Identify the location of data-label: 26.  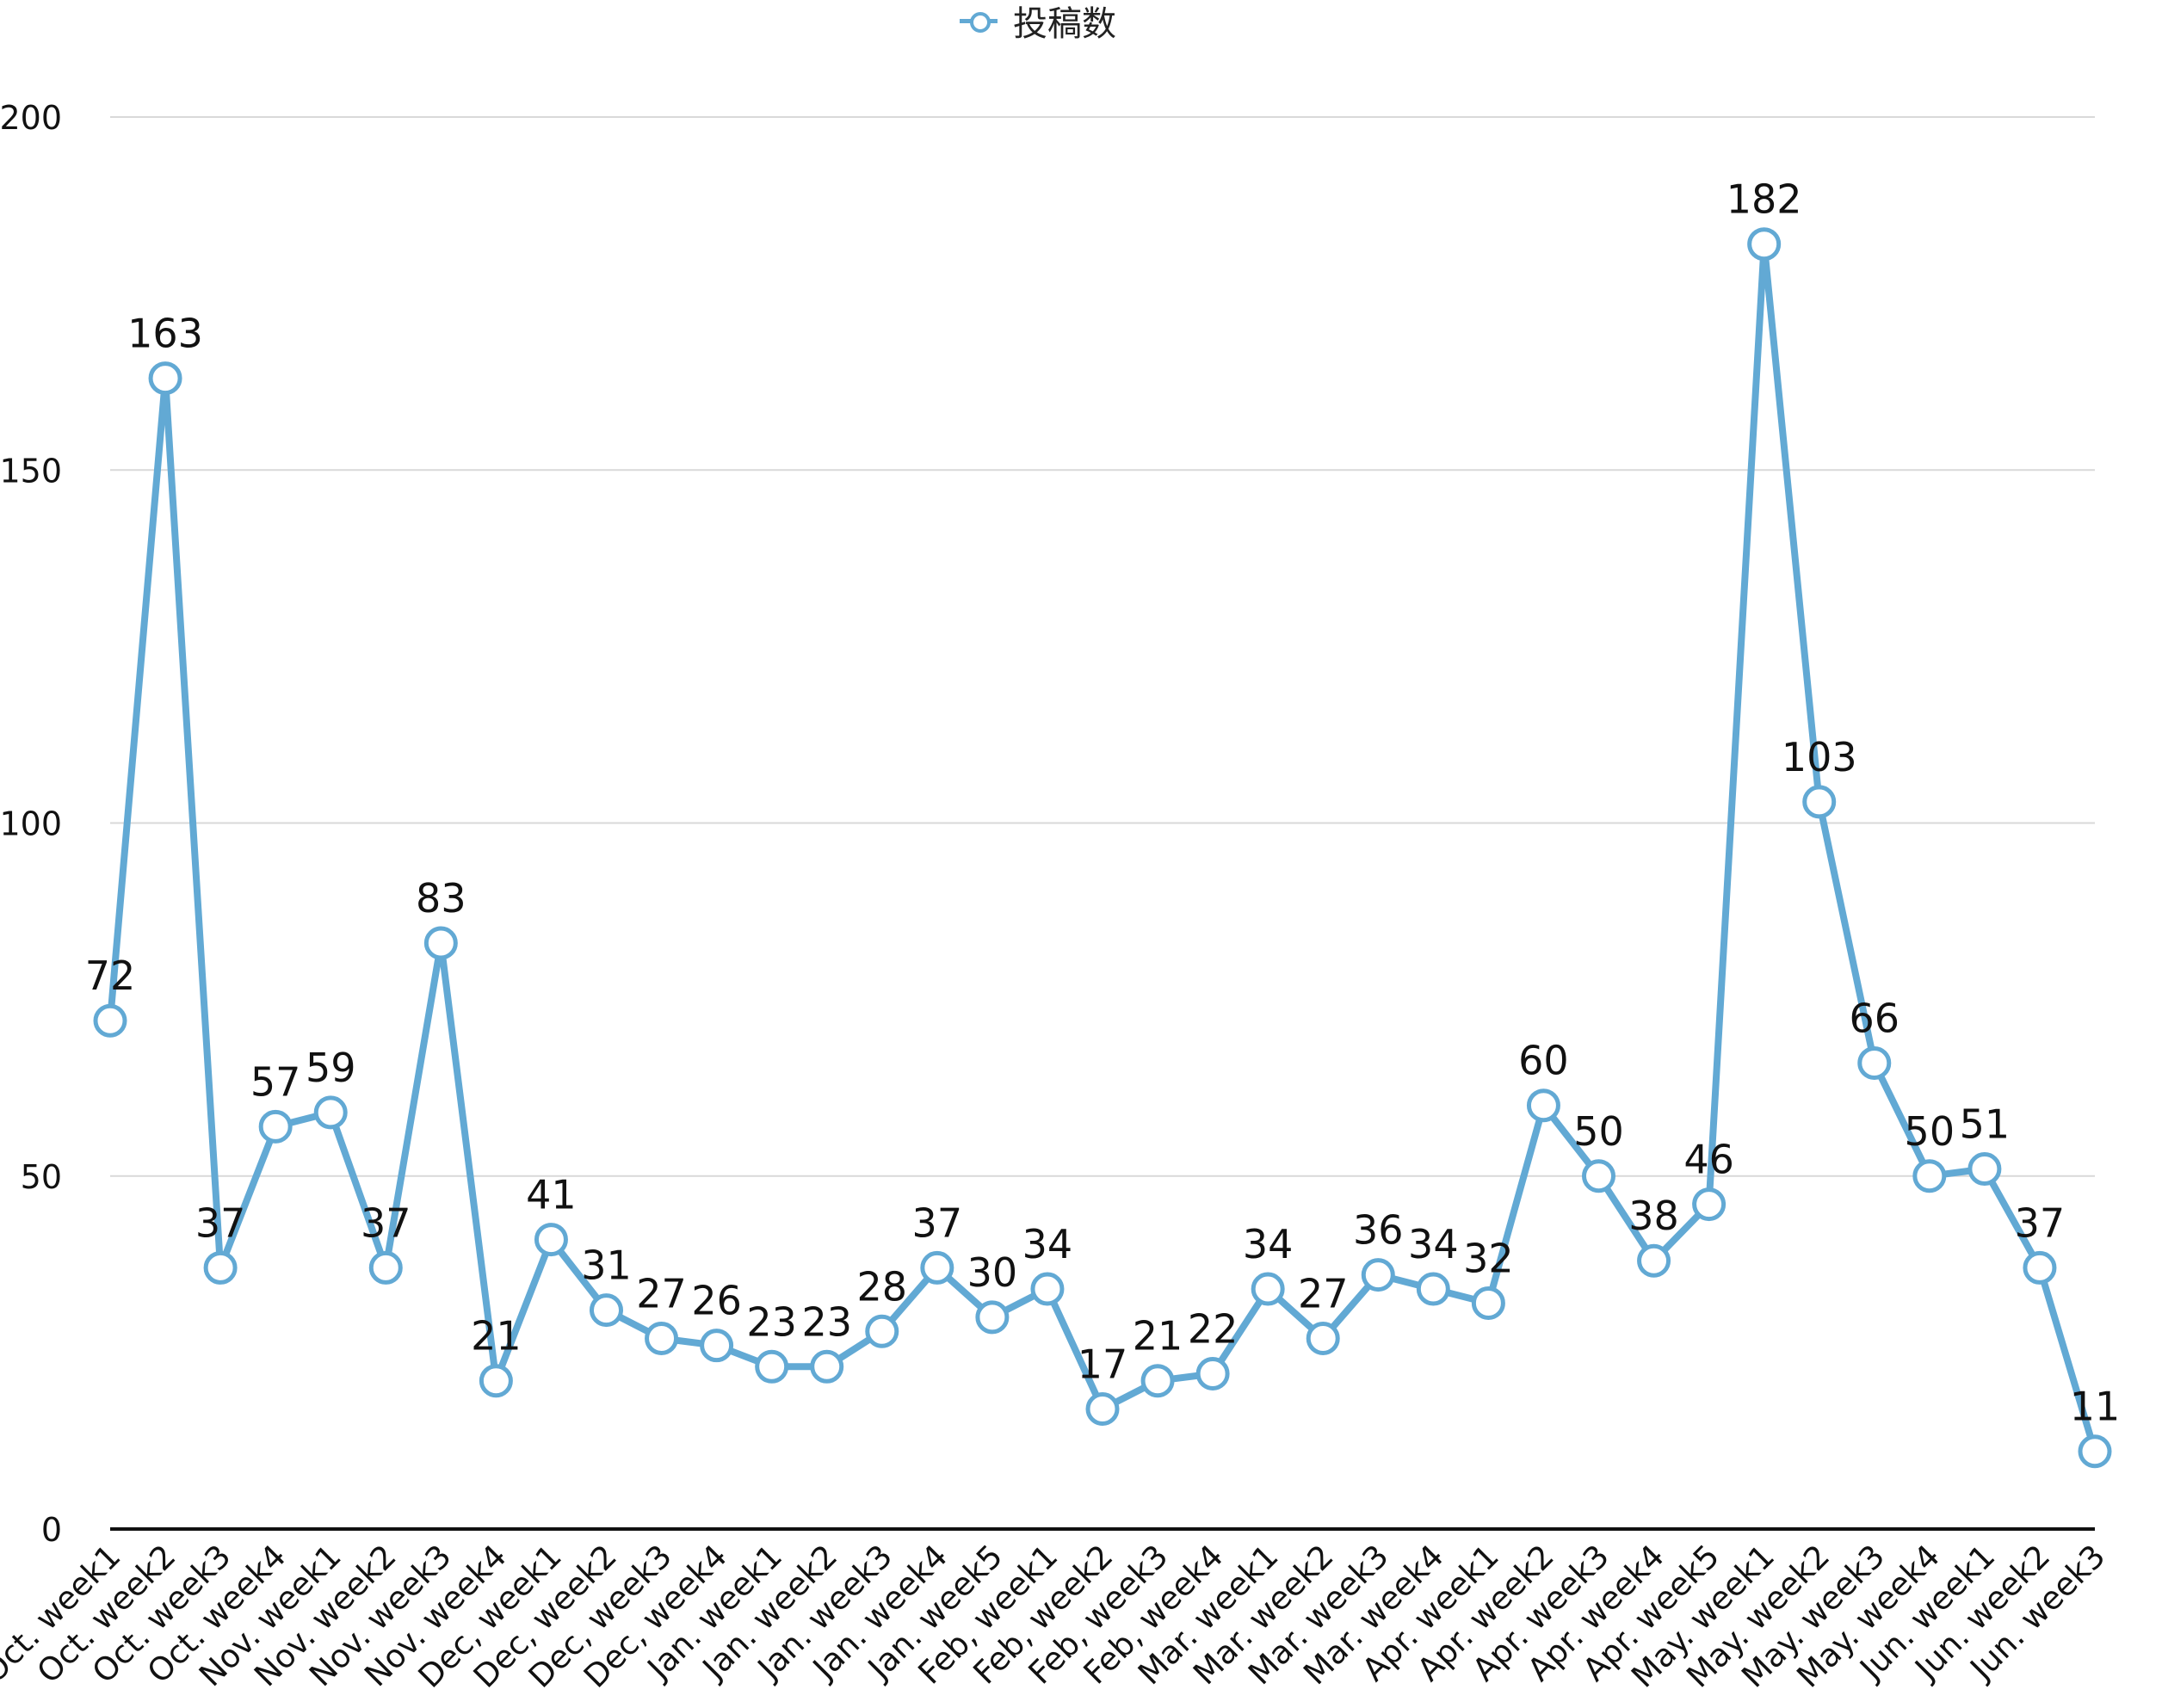
(716, 1301).